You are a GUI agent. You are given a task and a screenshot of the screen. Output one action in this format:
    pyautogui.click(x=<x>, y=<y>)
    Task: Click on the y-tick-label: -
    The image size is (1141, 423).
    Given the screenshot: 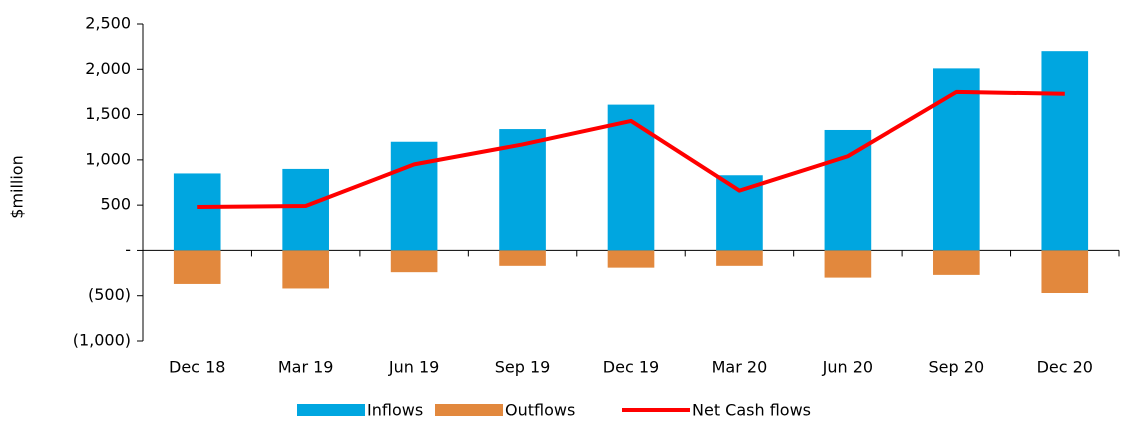 What is the action you would take?
    pyautogui.click(x=128, y=249)
    